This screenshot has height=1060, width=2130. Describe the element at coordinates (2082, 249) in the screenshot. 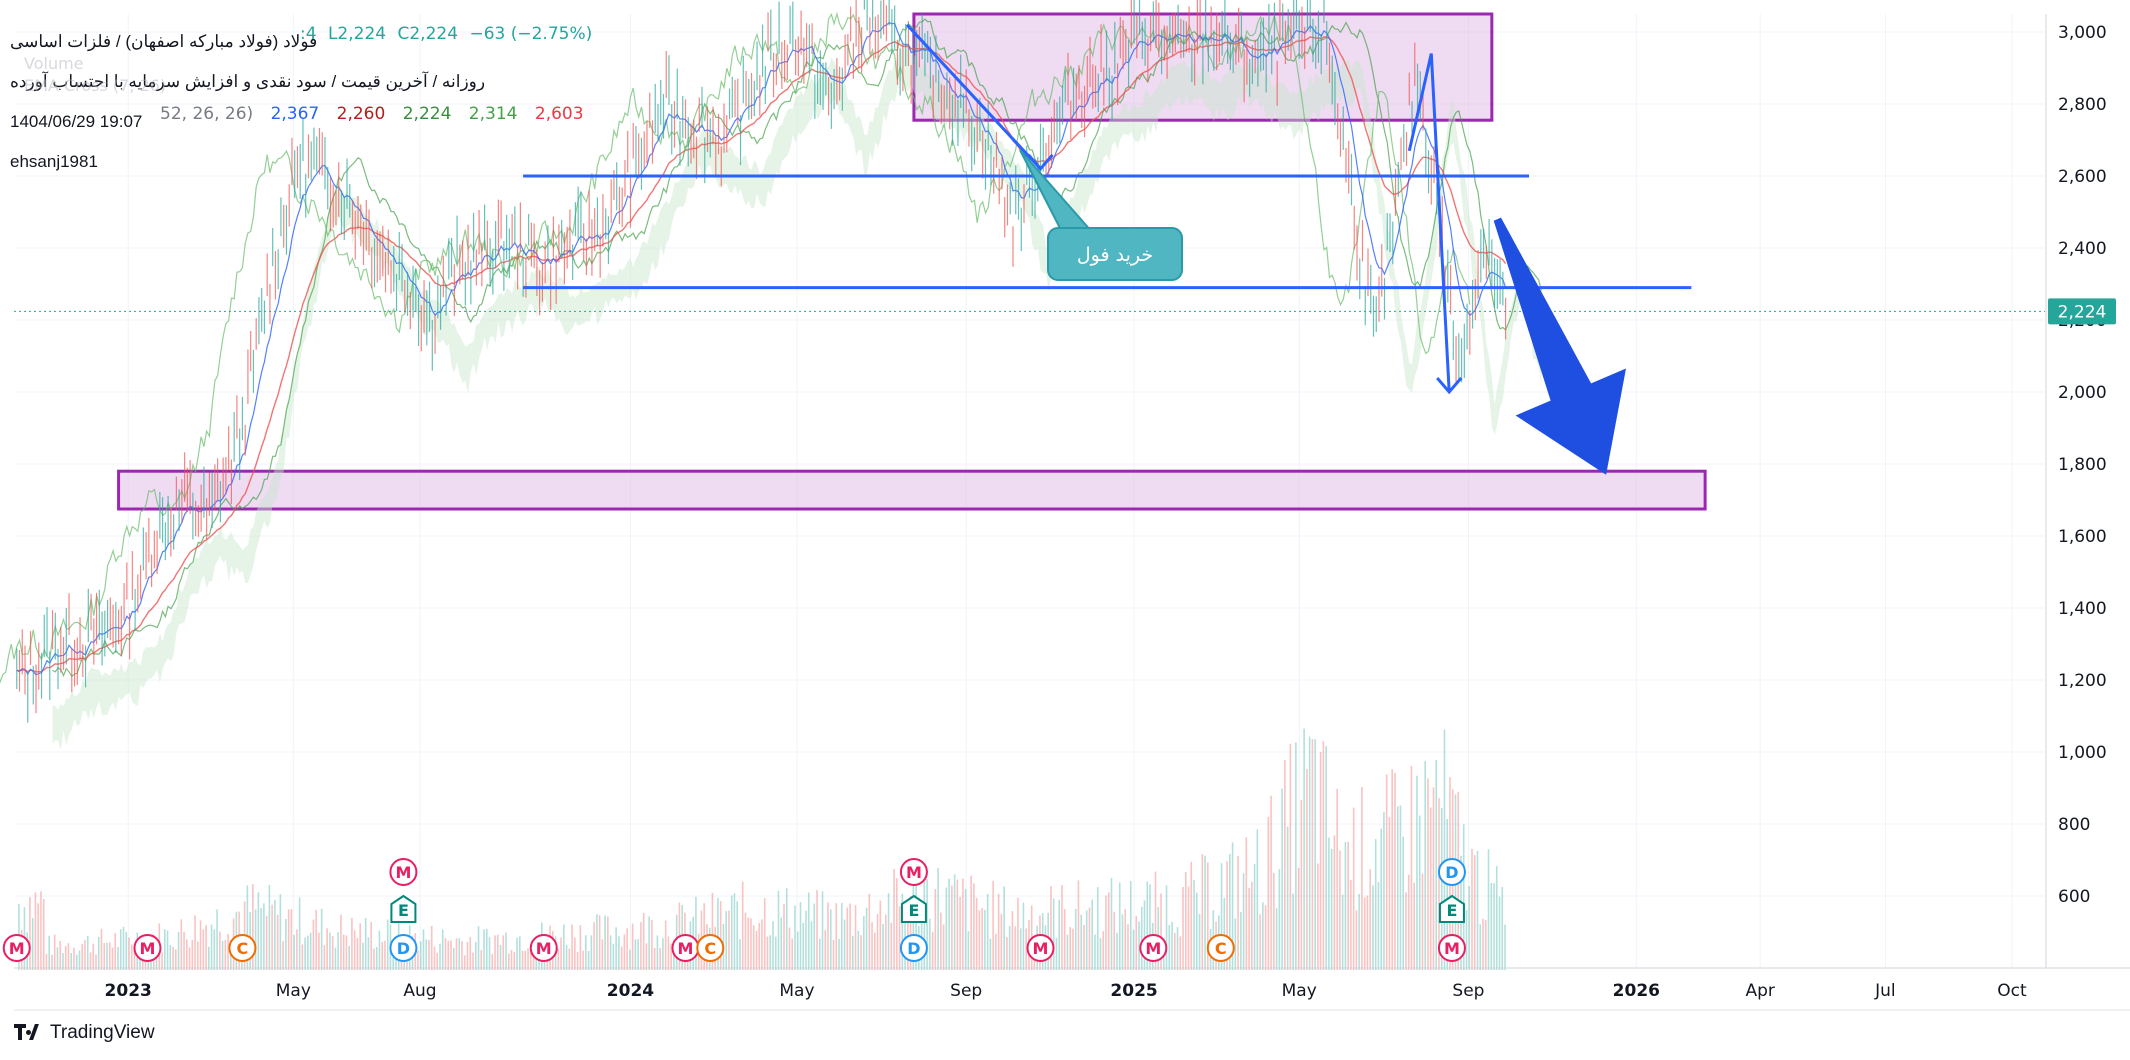

I see `y-tick-label: 2,400` at that location.